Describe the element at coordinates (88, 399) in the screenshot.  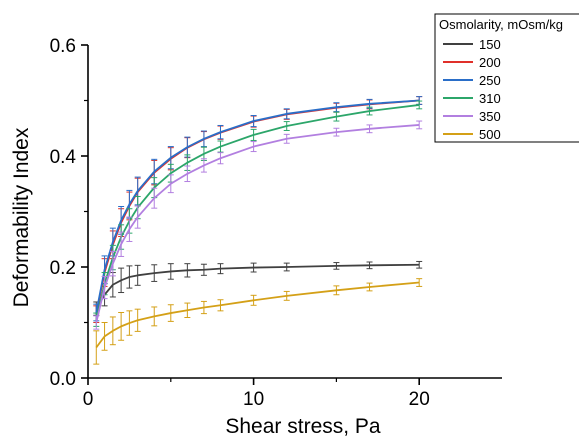
I see `x-tick-label: 0` at that location.